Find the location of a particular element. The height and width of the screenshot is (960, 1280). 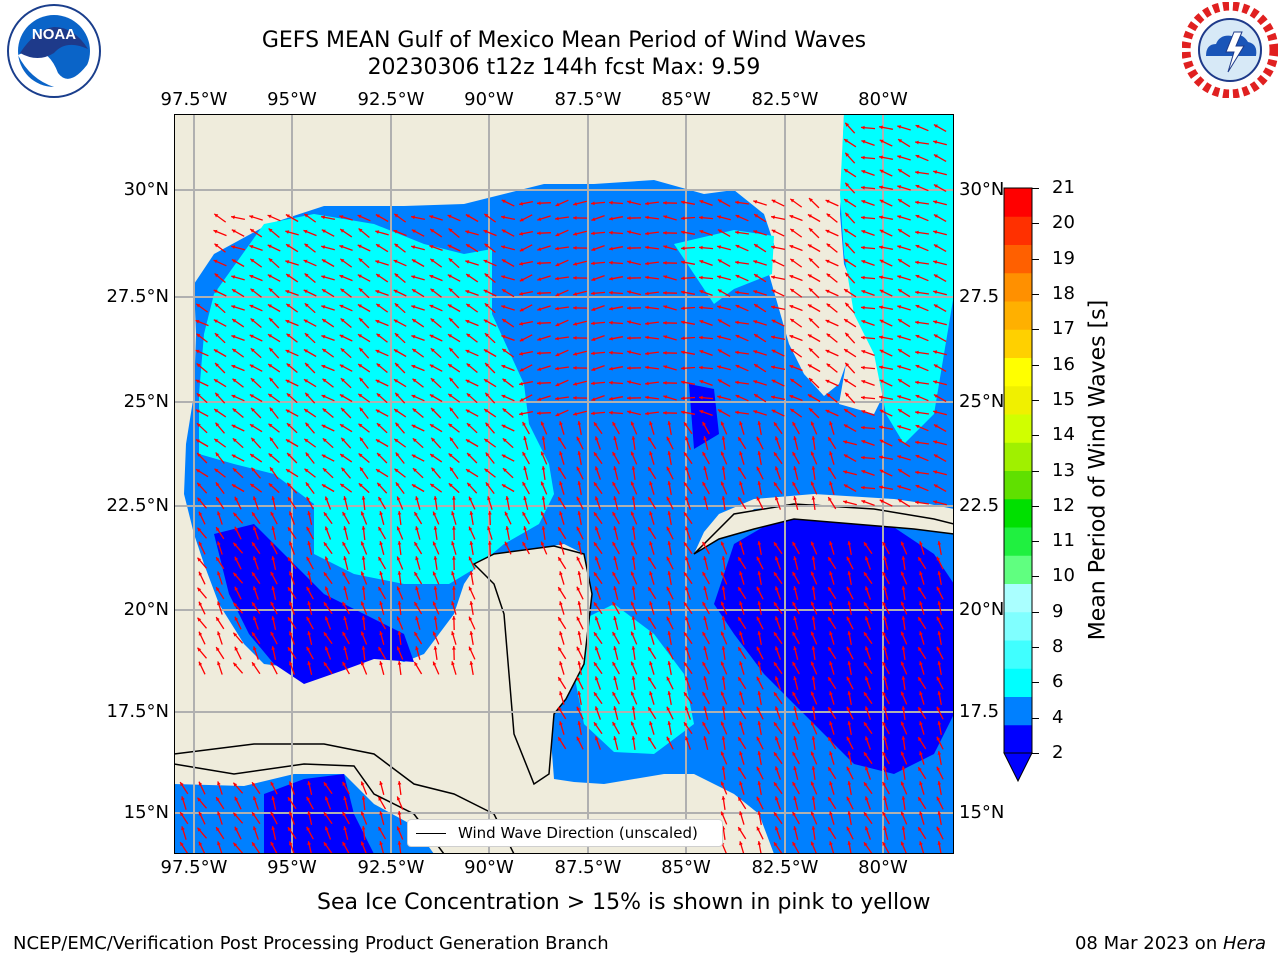

colorbar-tick-label: 21 is located at coordinates (1063, 187).